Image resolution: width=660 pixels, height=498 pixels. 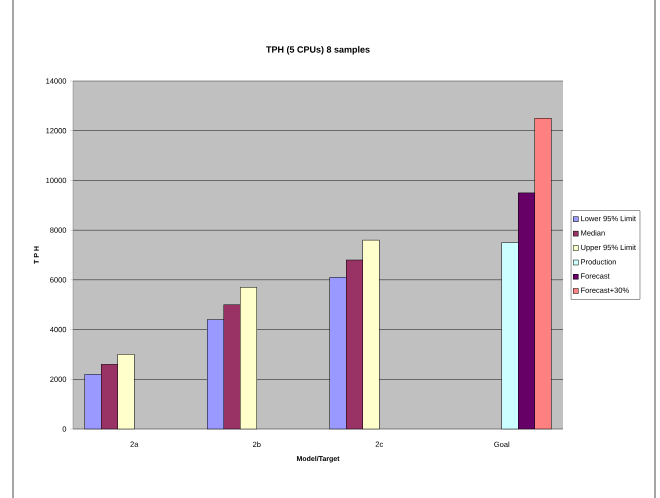 I want to click on chart-title: TPH (5 CPUs) 8 samples, so click(x=318, y=50).